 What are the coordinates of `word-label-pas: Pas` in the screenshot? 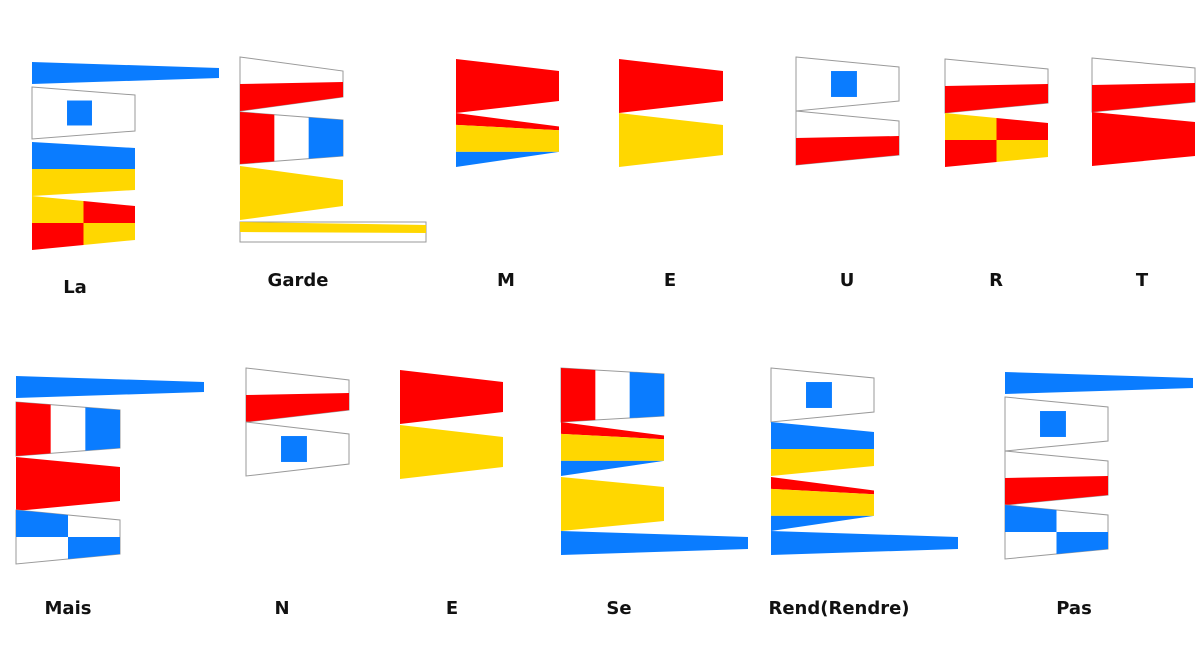 It's located at (1074, 608).